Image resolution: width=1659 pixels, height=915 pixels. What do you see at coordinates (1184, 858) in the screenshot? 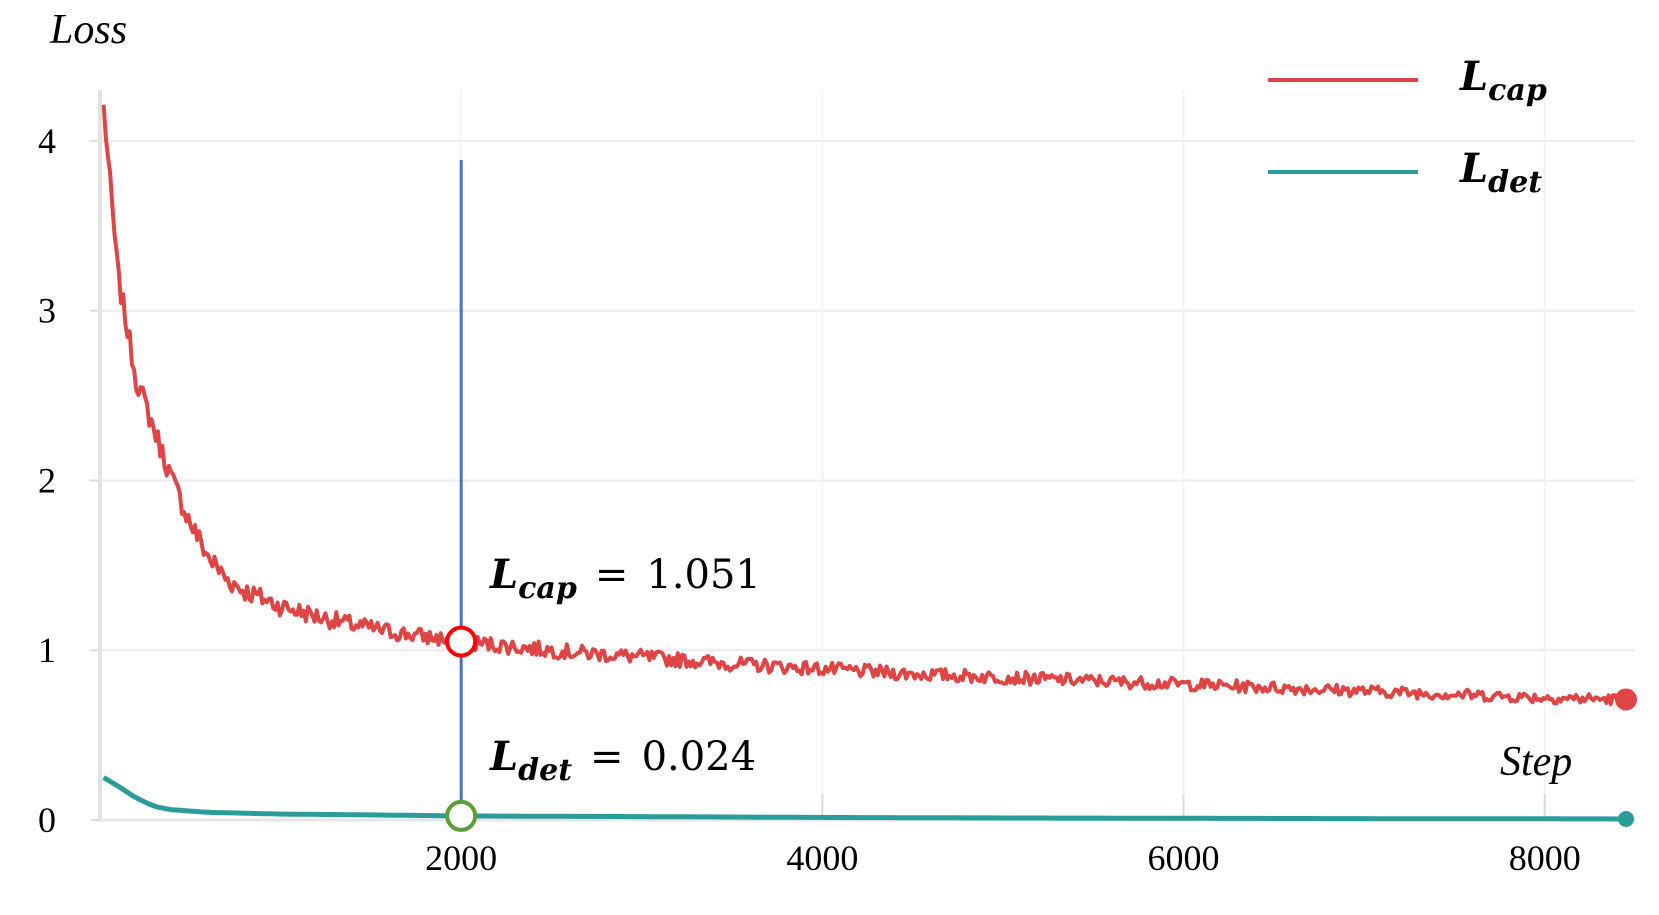
I see `x-tick-label: 6000` at bounding box center [1184, 858].